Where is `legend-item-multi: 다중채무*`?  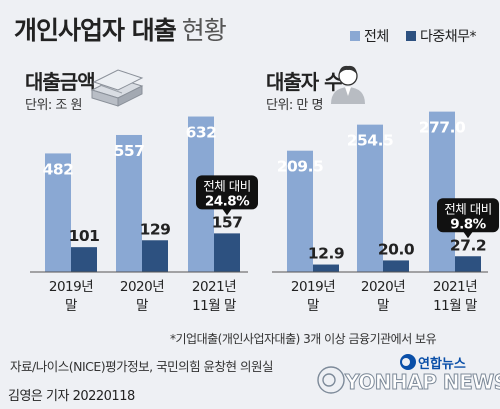 legend-item-multi: 다중채무* is located at coordinates (441, 36).